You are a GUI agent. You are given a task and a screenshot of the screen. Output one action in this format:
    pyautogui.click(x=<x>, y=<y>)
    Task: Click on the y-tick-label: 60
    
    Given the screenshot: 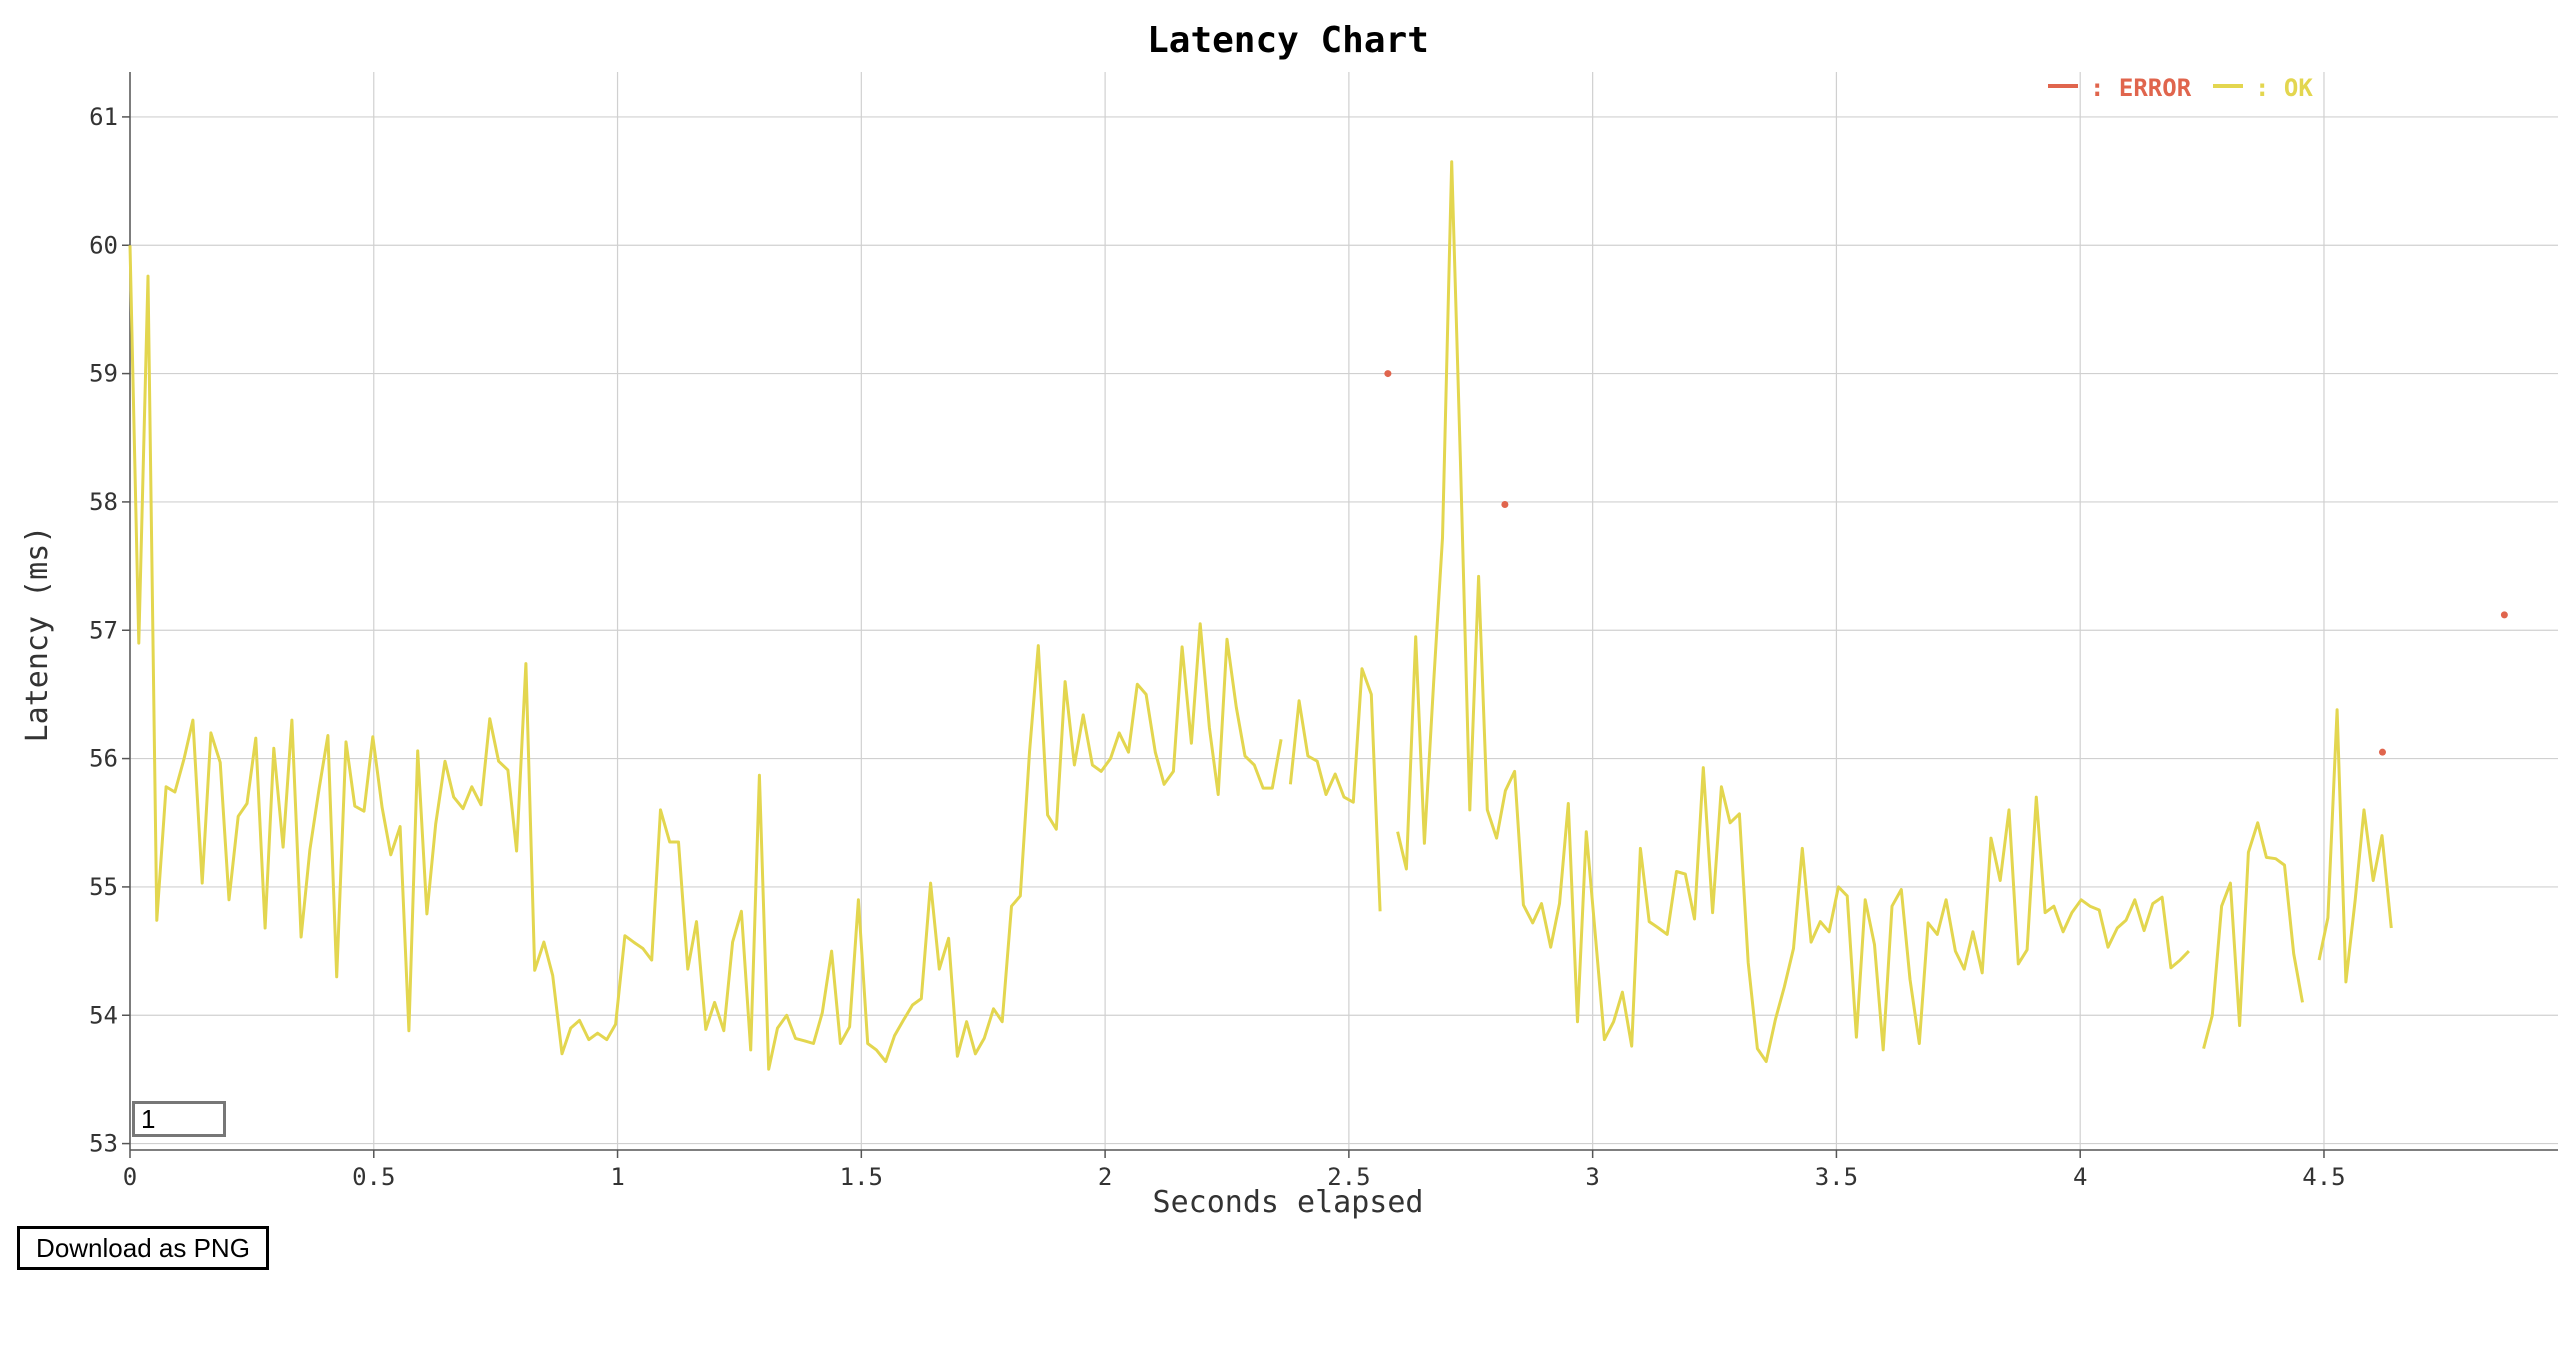 What is the action you would take?
    pyautogui.click(x=103, y=245)
    